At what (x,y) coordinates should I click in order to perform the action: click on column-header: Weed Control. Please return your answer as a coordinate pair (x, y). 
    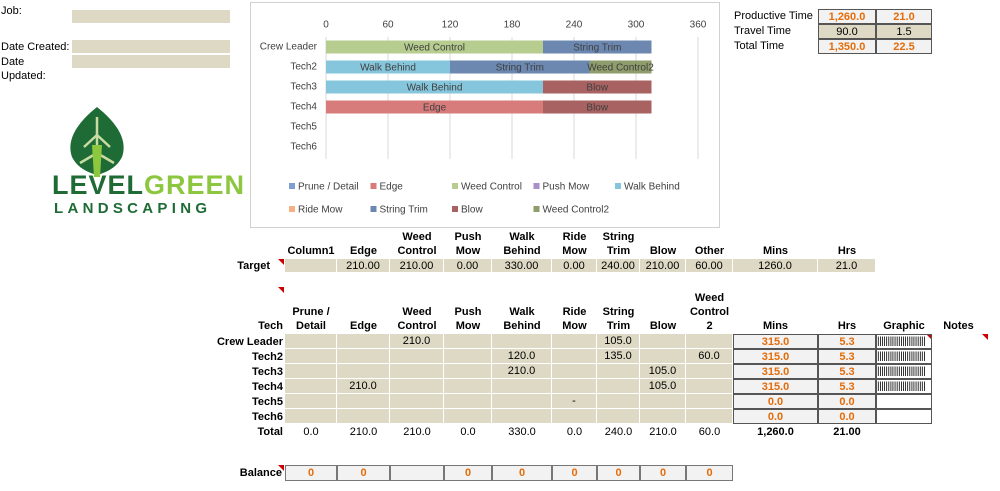
    Looking at the image, I should click on (417, 244).